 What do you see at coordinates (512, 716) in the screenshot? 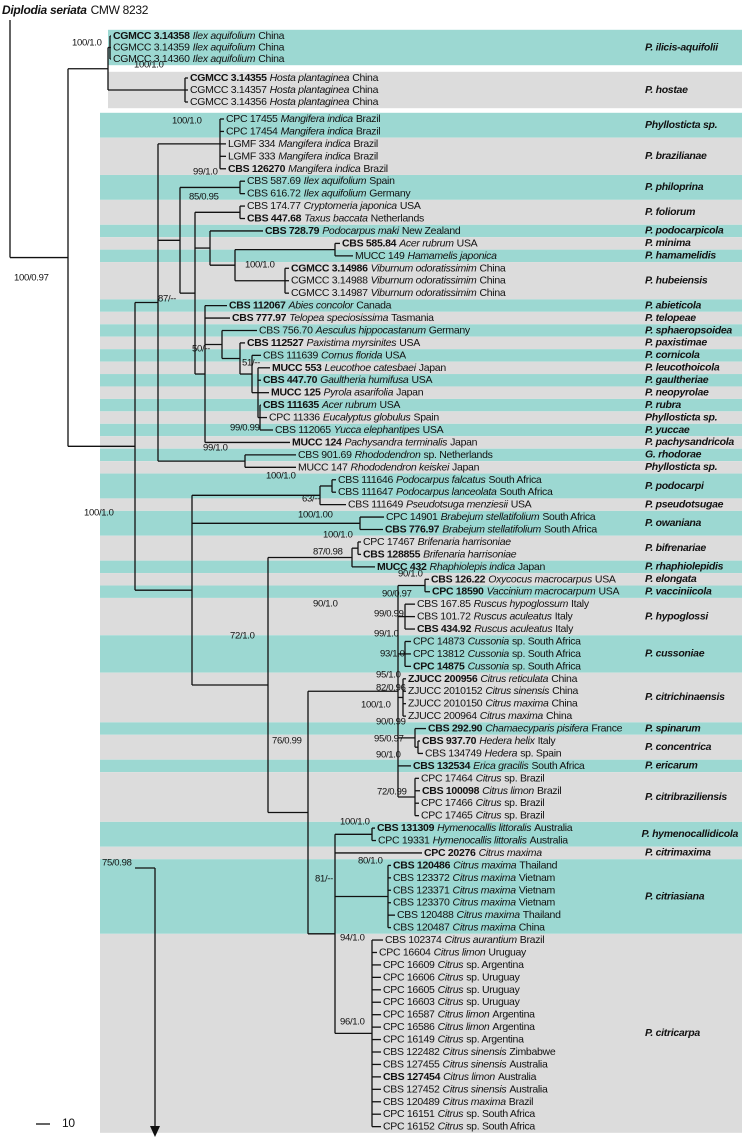
I see `host: Citrus maxima` at bounding box center [512, 716].